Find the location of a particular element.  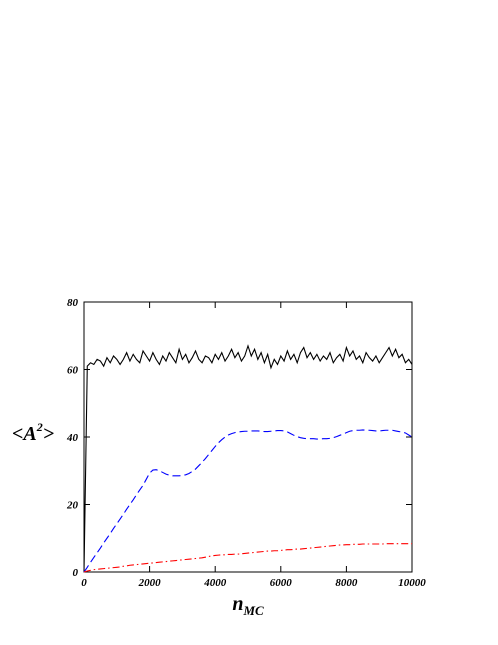

x-label-main: n is located at coordinates (237, 604).